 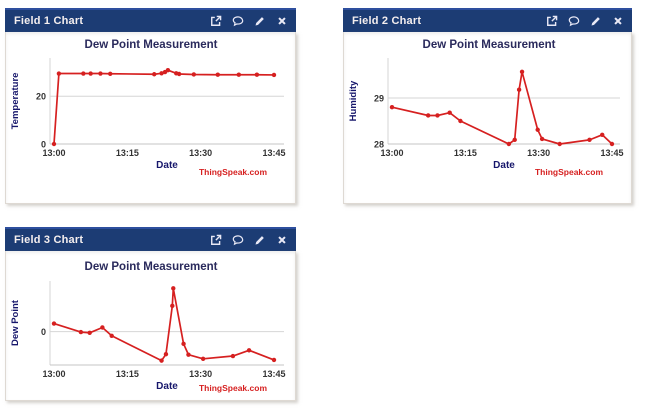 I want to click on field1-chart-header: Field 1 Chart, so click(x=150, y=20).